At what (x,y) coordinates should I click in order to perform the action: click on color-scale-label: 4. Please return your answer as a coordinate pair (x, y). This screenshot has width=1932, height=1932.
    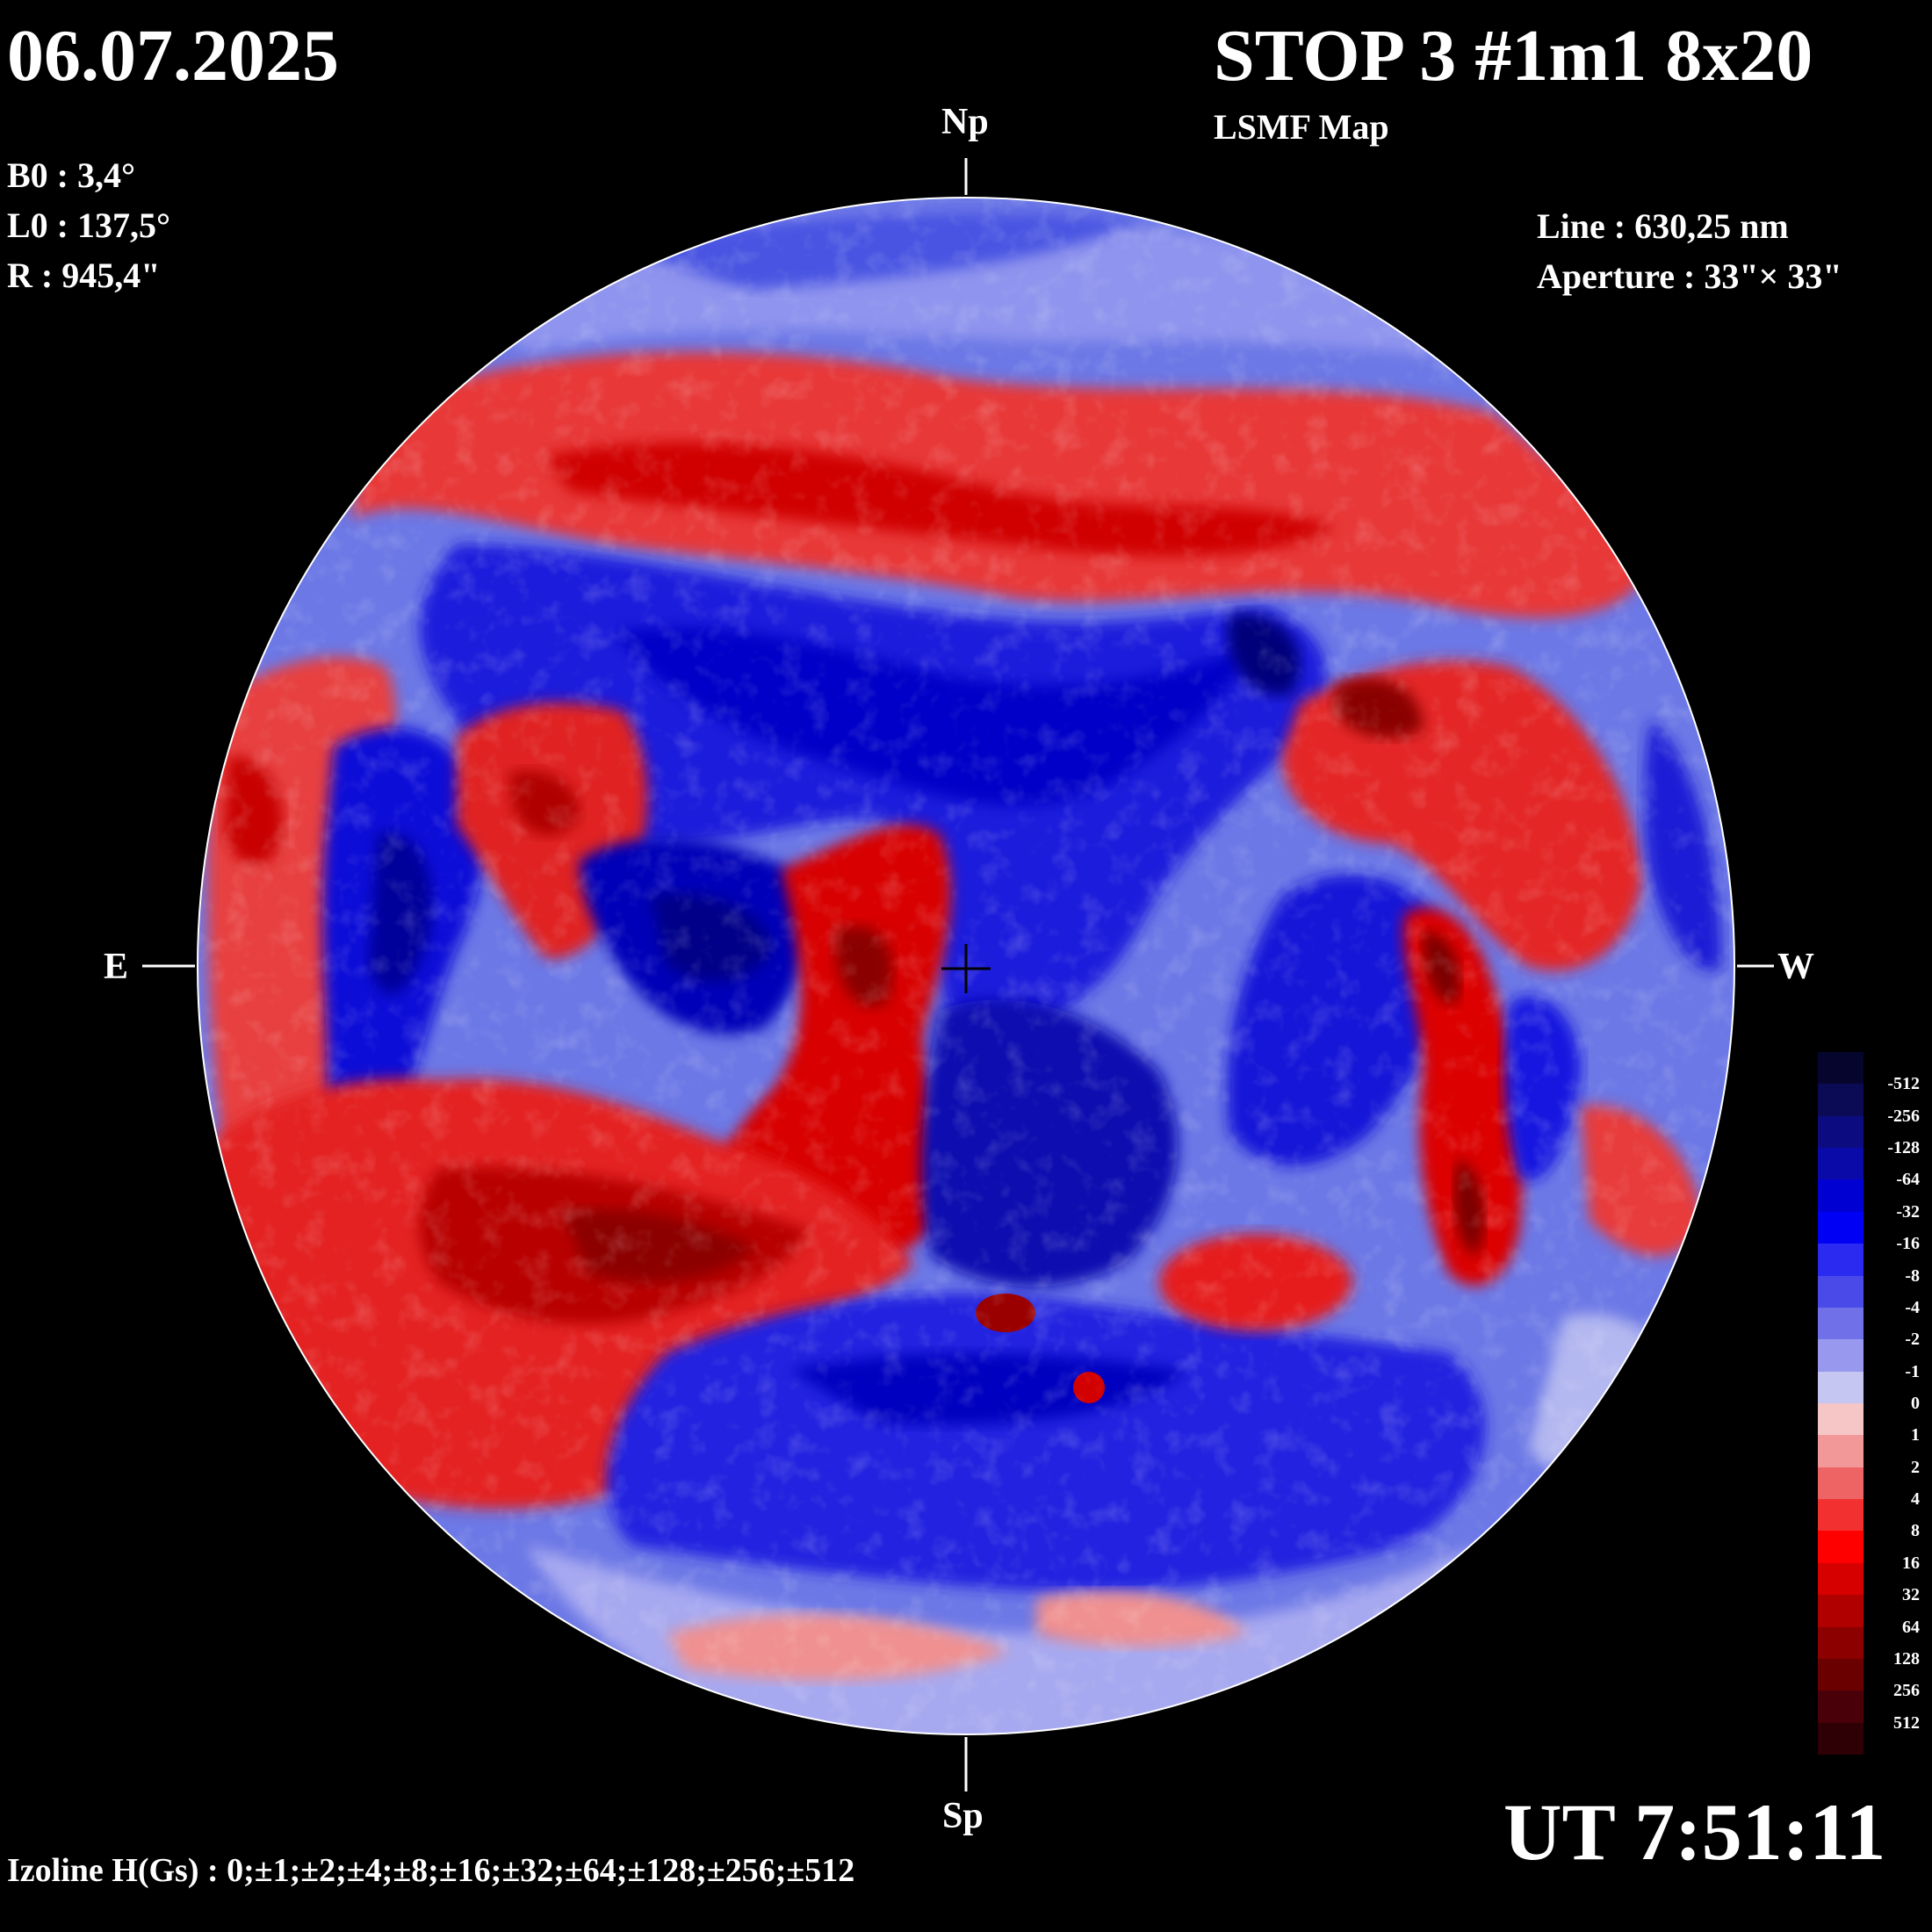
    Looking at the image, I should click on (1915, 1499).